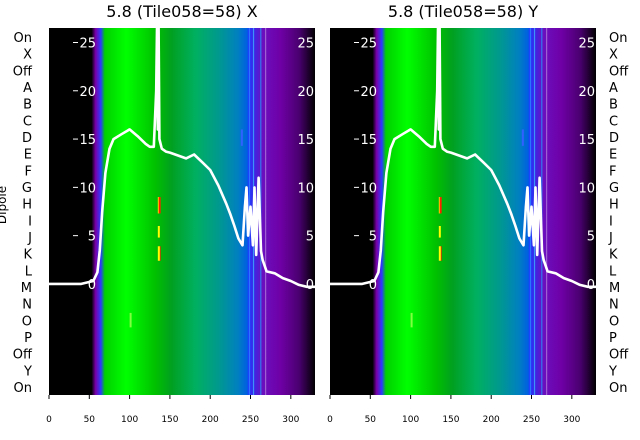  Describe the element at coordinates (26, 288) in the screenshot. I see `row-label: M` at that location.